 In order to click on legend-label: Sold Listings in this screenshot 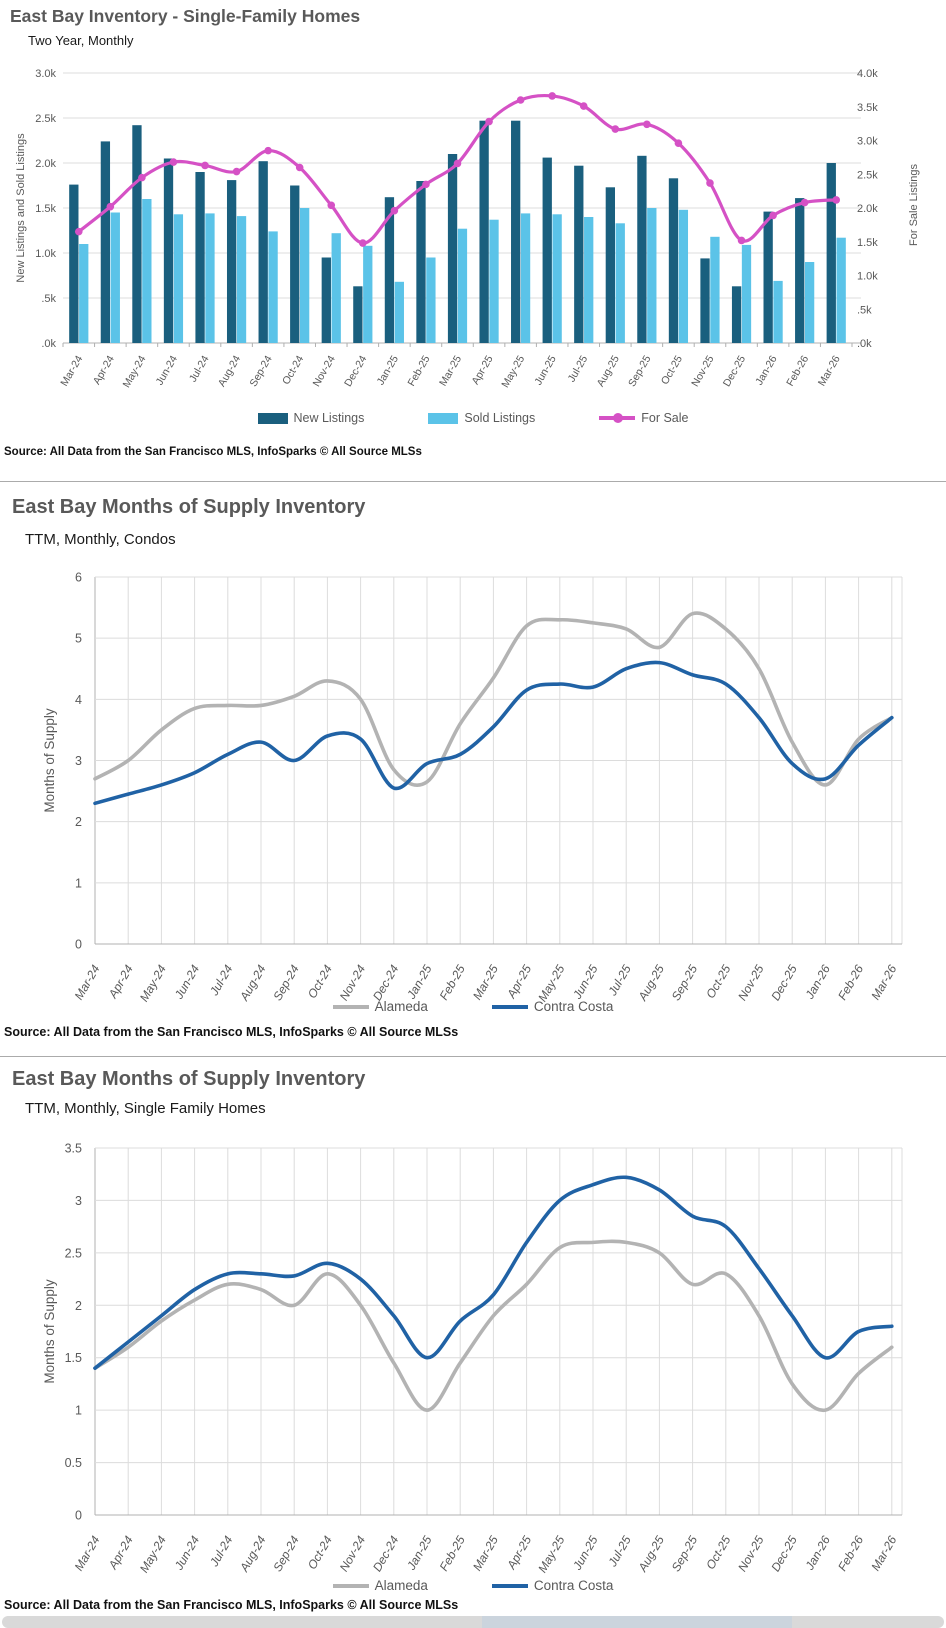, I will do `click(500, 418)`.